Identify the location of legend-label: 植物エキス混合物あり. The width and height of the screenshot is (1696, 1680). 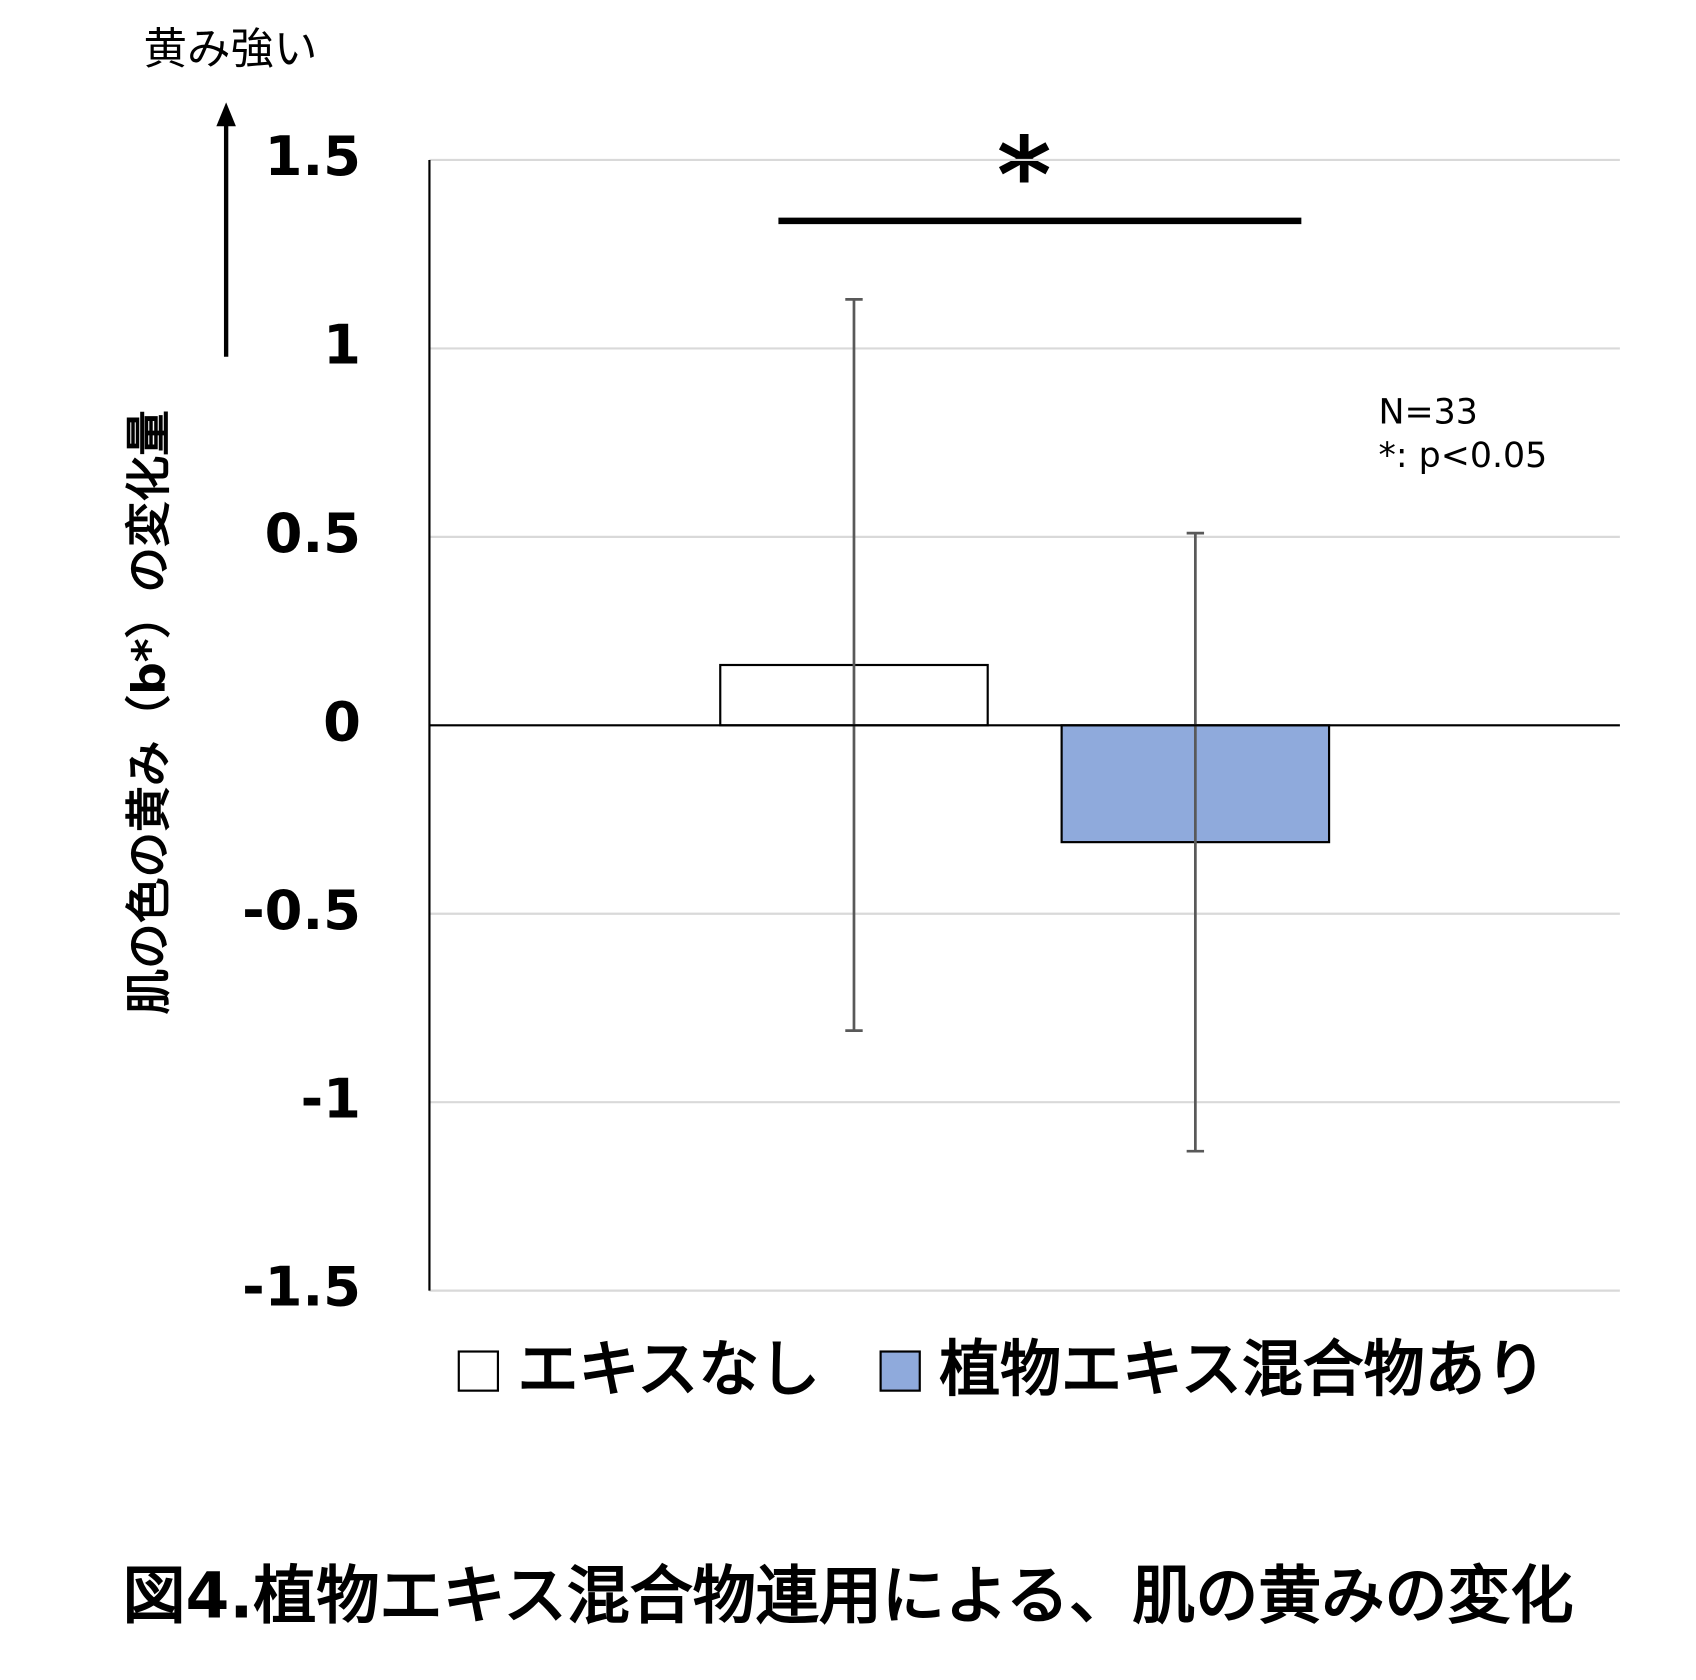
(1242, 1369).